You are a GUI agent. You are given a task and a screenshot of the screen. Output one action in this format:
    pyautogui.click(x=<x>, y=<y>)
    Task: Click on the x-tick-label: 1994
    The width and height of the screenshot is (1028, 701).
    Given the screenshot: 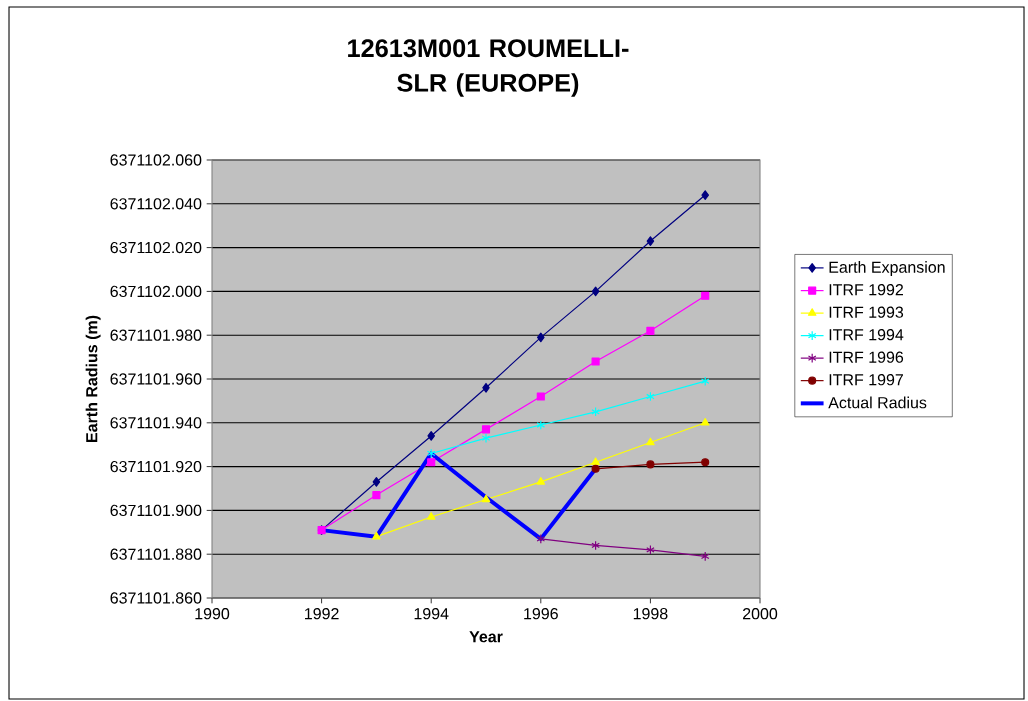 What is the action you would take?
    pyautogui.click(x=431, y=614)
    